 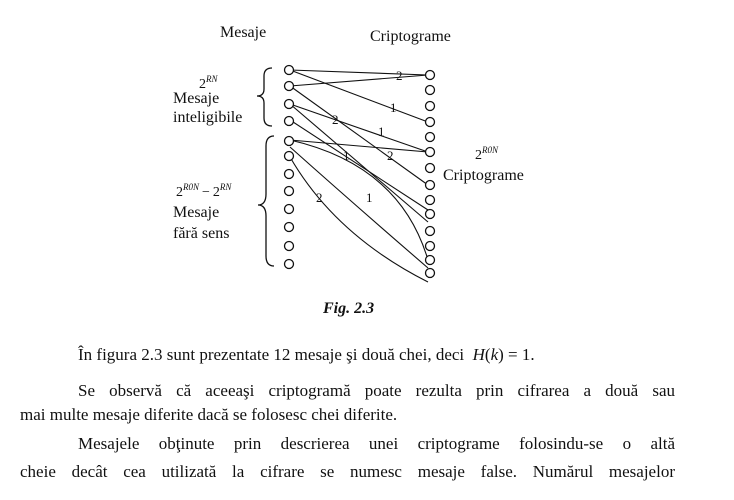 What do you see at coordinates (483, 175) in the screenshot?
I see `crypto-label: Criptograme` at bounding box center [483, 175].